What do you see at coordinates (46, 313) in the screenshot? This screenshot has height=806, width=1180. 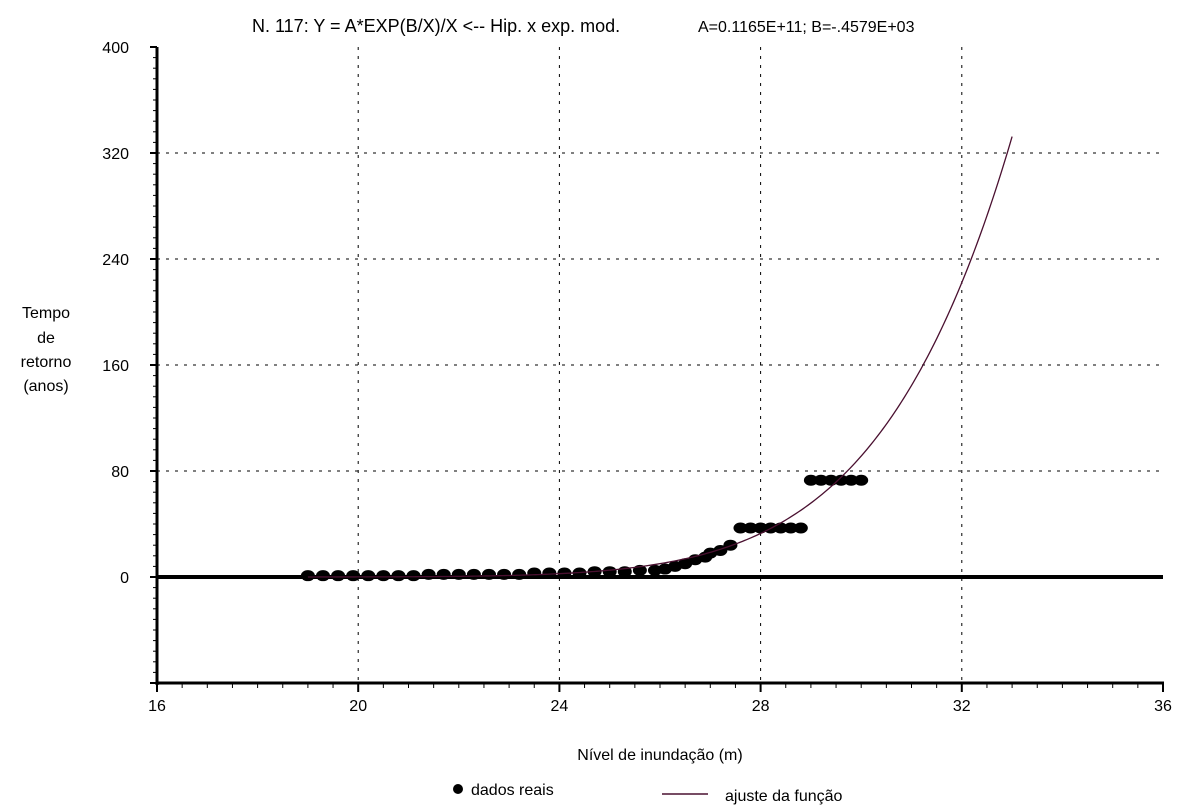 I see `y-axis-title-line: Tempo` at bounding box center [46, 313].